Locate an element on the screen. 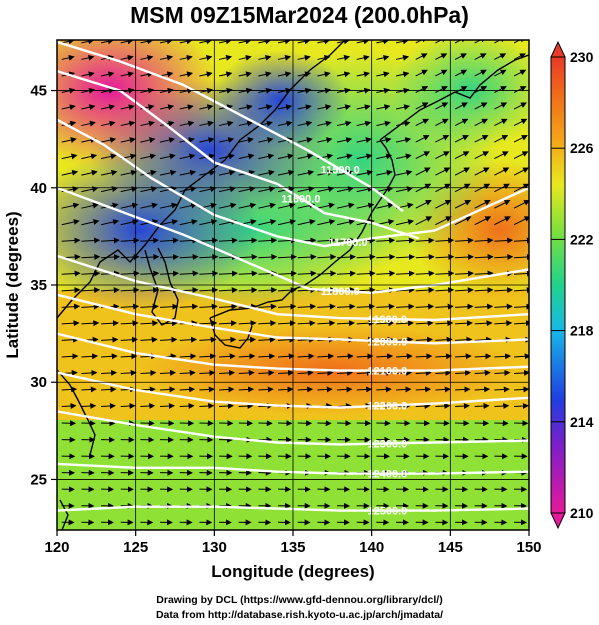 The width and height of the screenshot is (599, 625). contour-label: 12500.0 is located at coordinates (388, 512).